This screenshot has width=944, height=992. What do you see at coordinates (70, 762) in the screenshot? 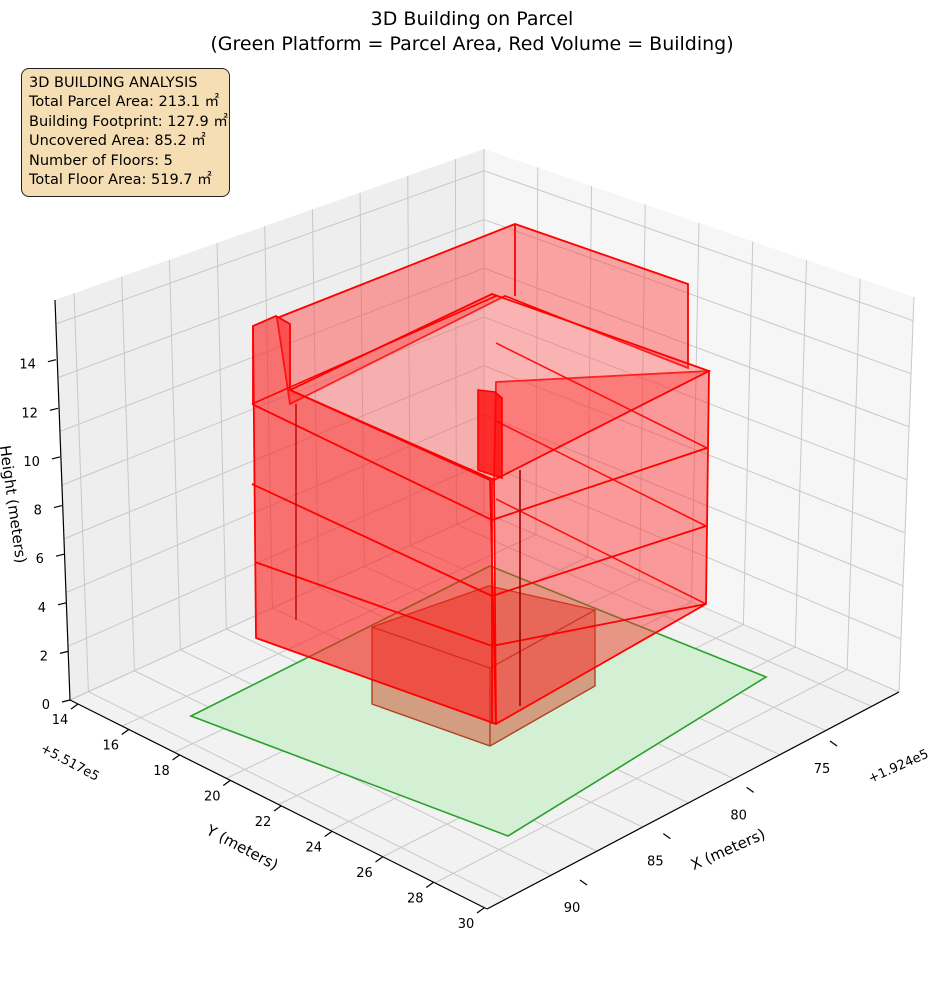
I see `y-offset-label: +5.517e5` at bounding box center [70, 762].